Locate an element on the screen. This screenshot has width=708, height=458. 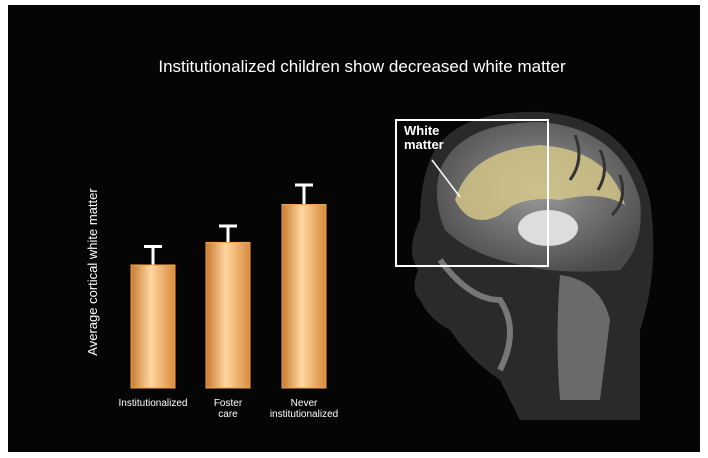
annotation: White matter is located at coordinates (424, 137).